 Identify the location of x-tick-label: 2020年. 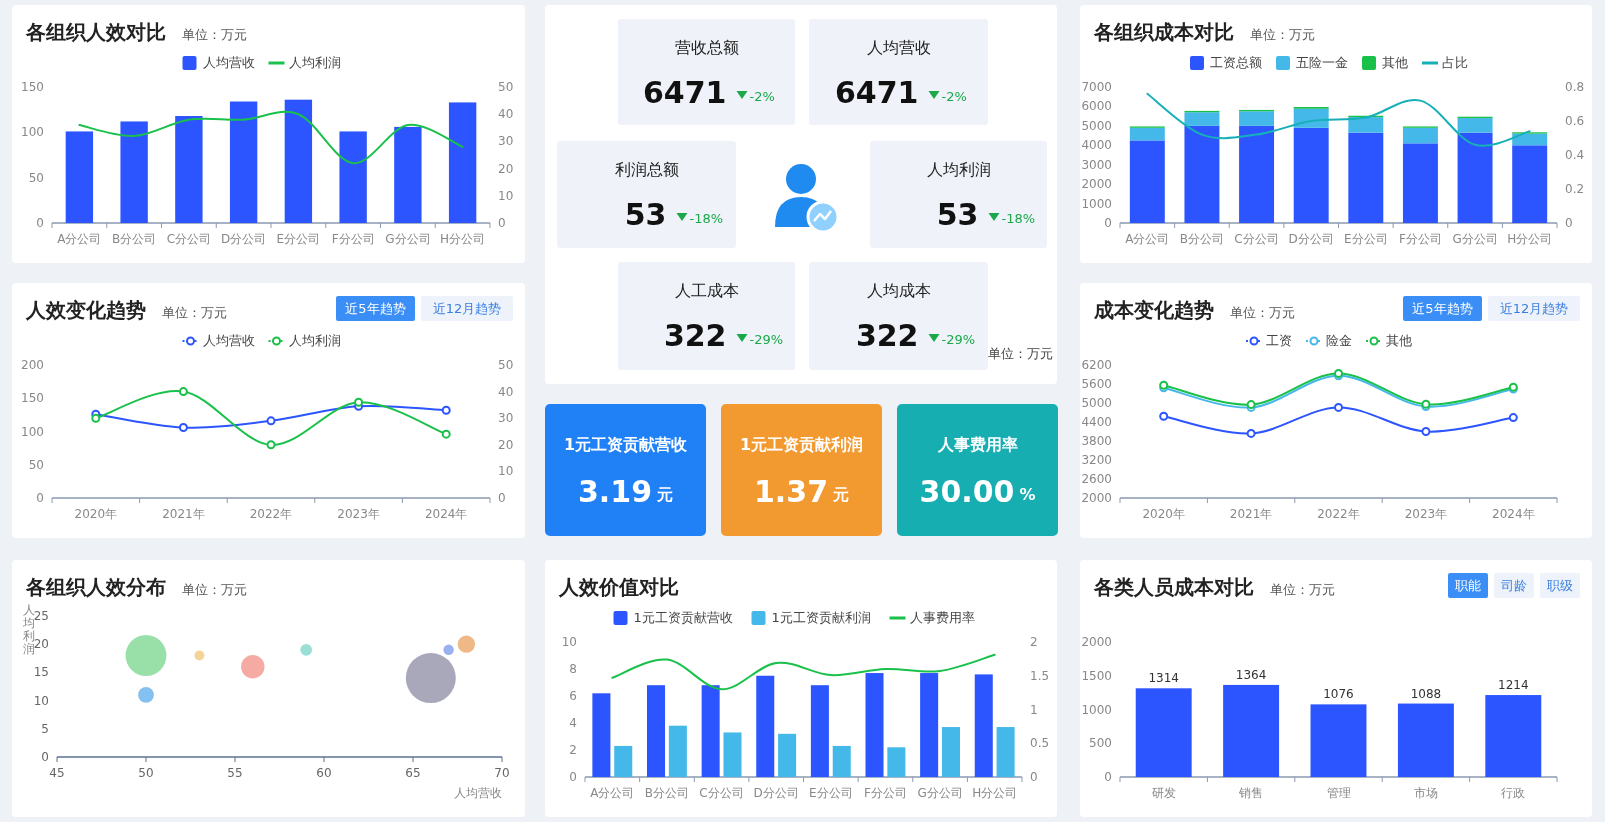
(1163, 514).